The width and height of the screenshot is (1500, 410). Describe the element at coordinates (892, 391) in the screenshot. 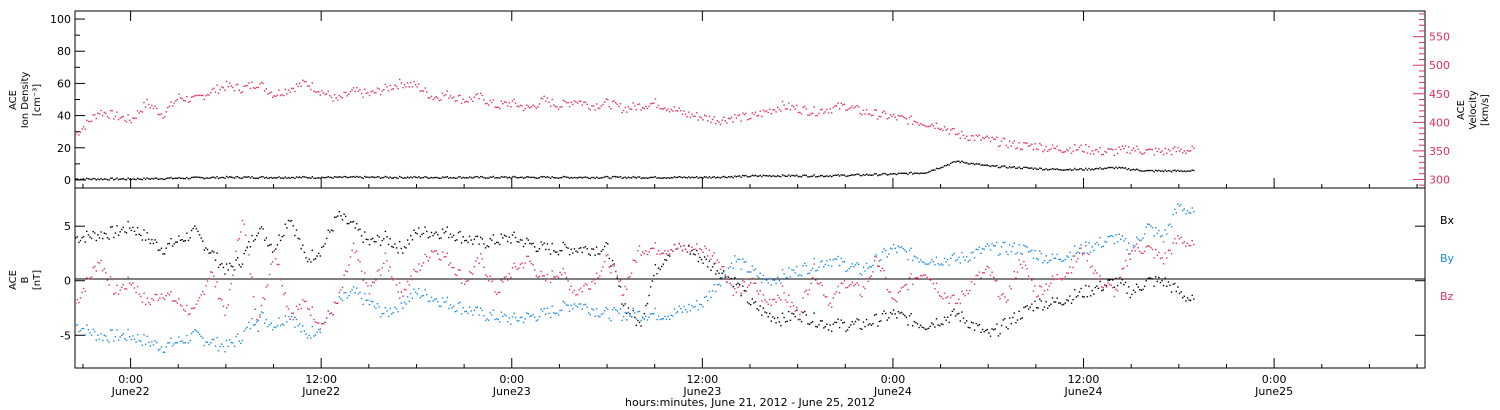

I see `x-tick-label-date: June24` at that location.